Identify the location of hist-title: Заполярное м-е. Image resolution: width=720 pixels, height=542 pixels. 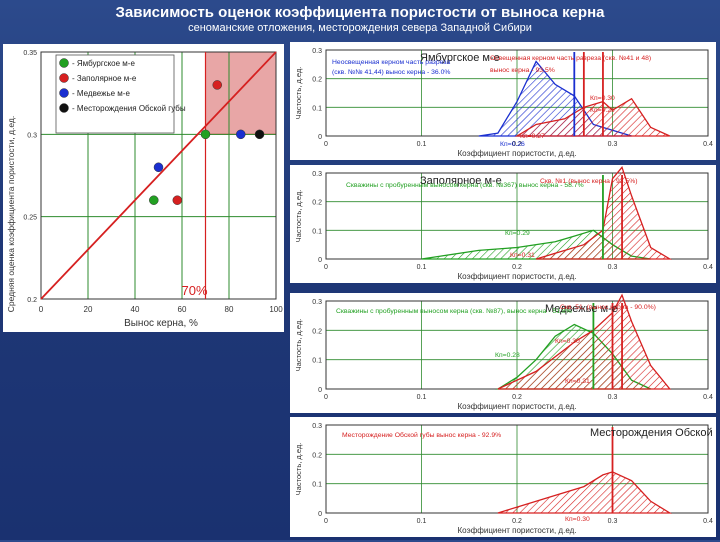
(461, 181).